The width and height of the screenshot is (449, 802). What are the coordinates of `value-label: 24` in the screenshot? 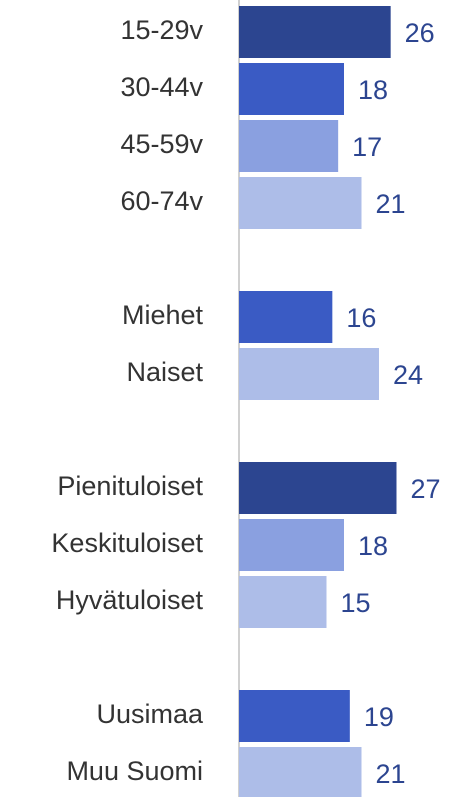 It's located at (408, 375).